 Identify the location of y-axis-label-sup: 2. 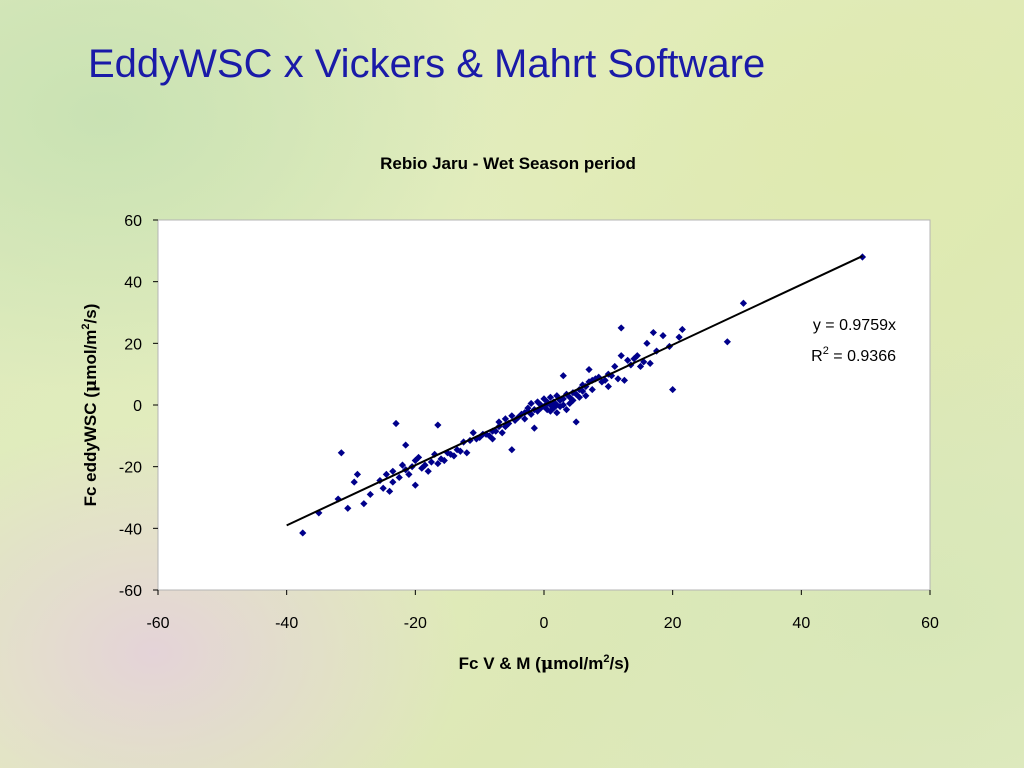
(86, 326).